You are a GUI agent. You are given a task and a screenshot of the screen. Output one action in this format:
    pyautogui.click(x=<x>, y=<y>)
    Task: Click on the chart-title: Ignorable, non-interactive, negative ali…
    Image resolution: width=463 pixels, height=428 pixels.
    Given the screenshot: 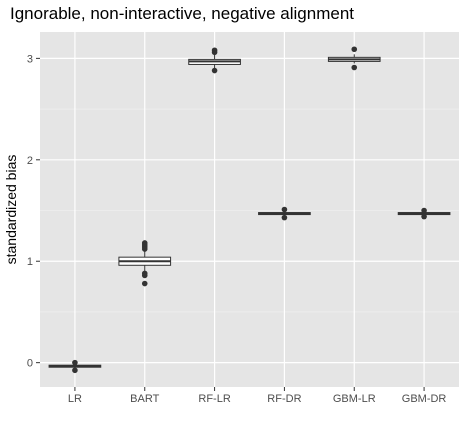 What is the action you would take?
    pyautogui.click(x=182, y=13)
    